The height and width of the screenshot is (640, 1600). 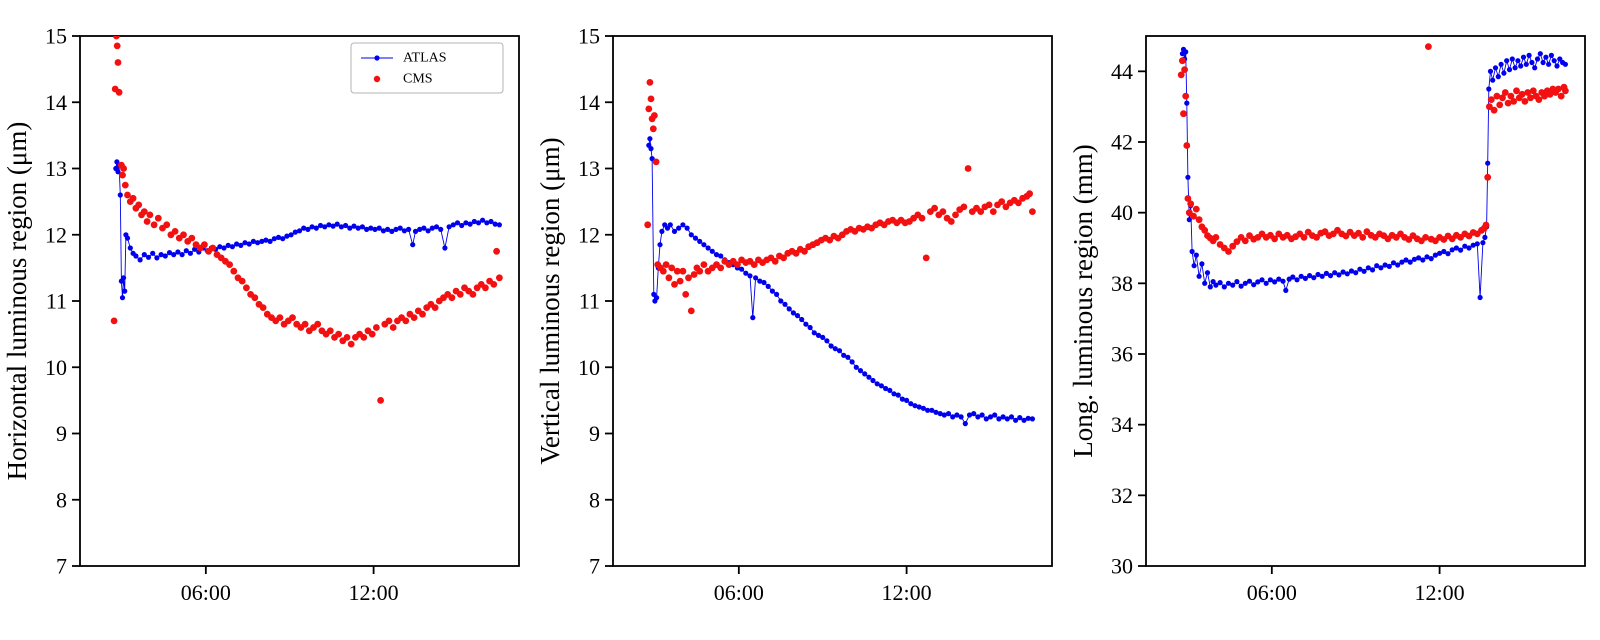 What do you see at coordinates (589, 301) in the screenshot?
I see `y-tick-label: 11` at bounding box center [589, 301].